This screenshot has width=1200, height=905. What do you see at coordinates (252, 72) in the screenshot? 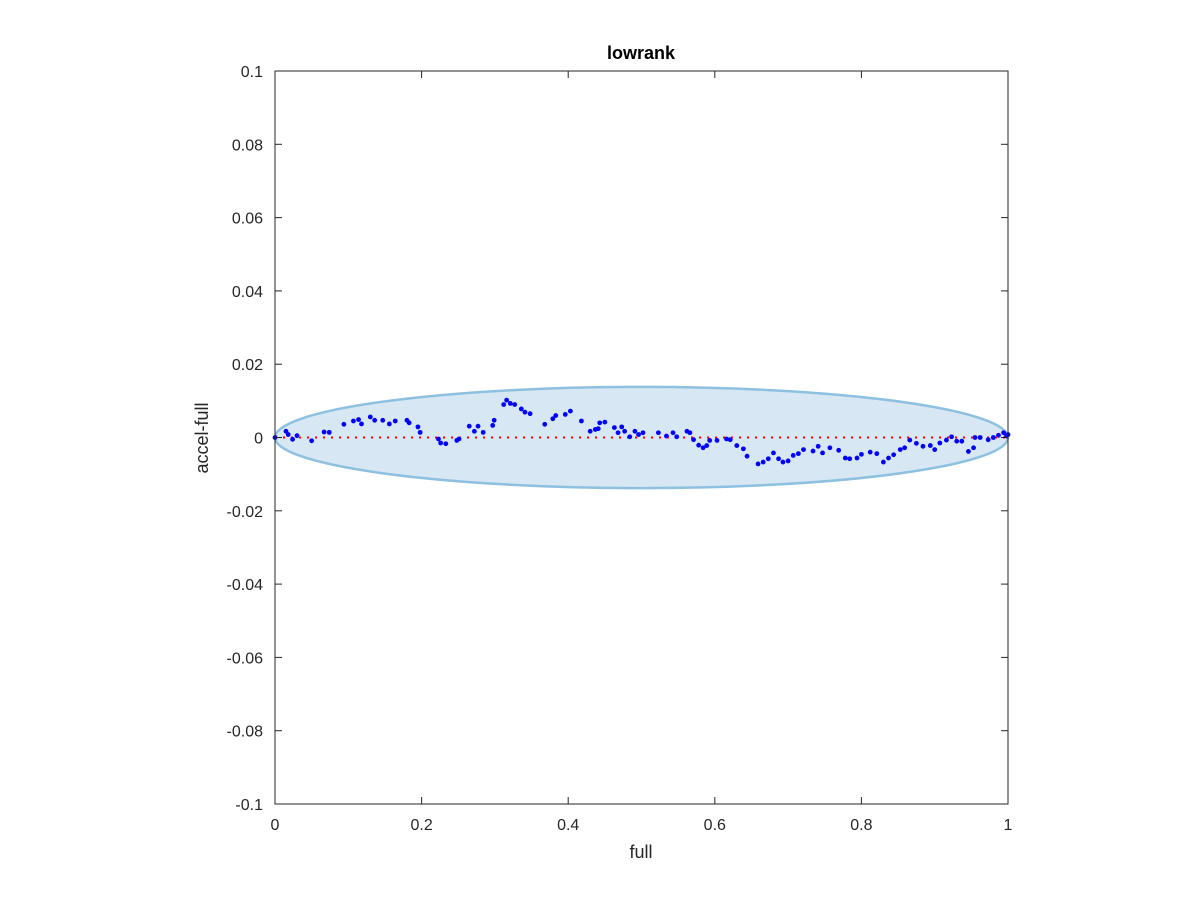
I see `y-tick-label: 0.1` at bounding box center [252, 72].